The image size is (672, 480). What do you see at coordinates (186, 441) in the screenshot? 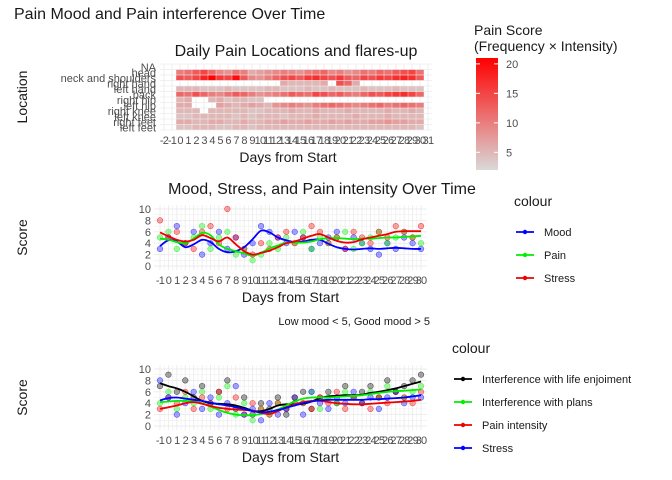
I see `interference-chart-x-tick-label: 2` at bounding box center [186, 441].